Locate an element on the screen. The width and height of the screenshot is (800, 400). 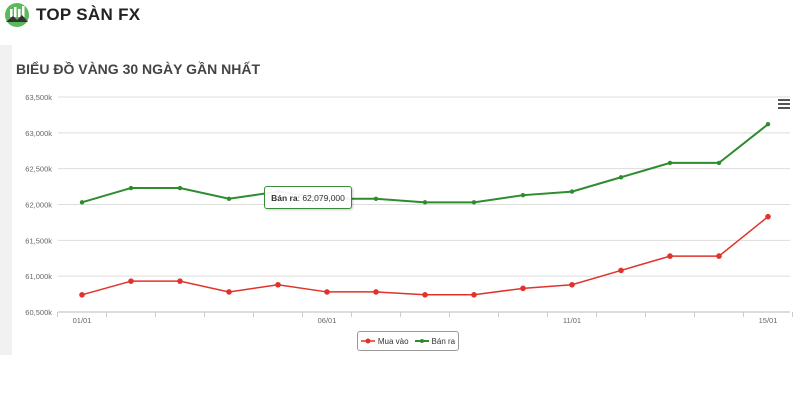
legend-label-buy: Mua vào is located at coordinates (393, 341).